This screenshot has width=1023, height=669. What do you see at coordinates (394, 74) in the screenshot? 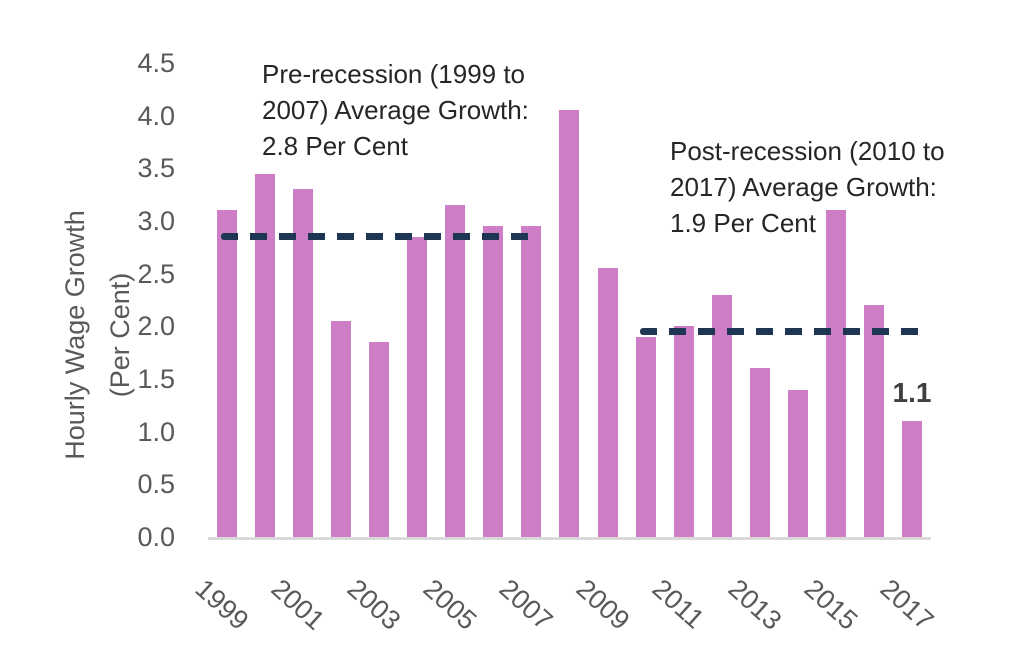
I see `pre-recession-annotation-line1: Pre-recession (1999 to` at bounding box center [394, 74].